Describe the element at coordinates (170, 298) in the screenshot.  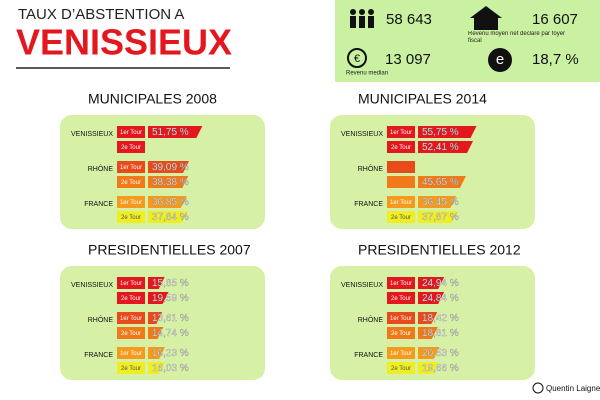
I see `value-label: 19,59 %` at that location.